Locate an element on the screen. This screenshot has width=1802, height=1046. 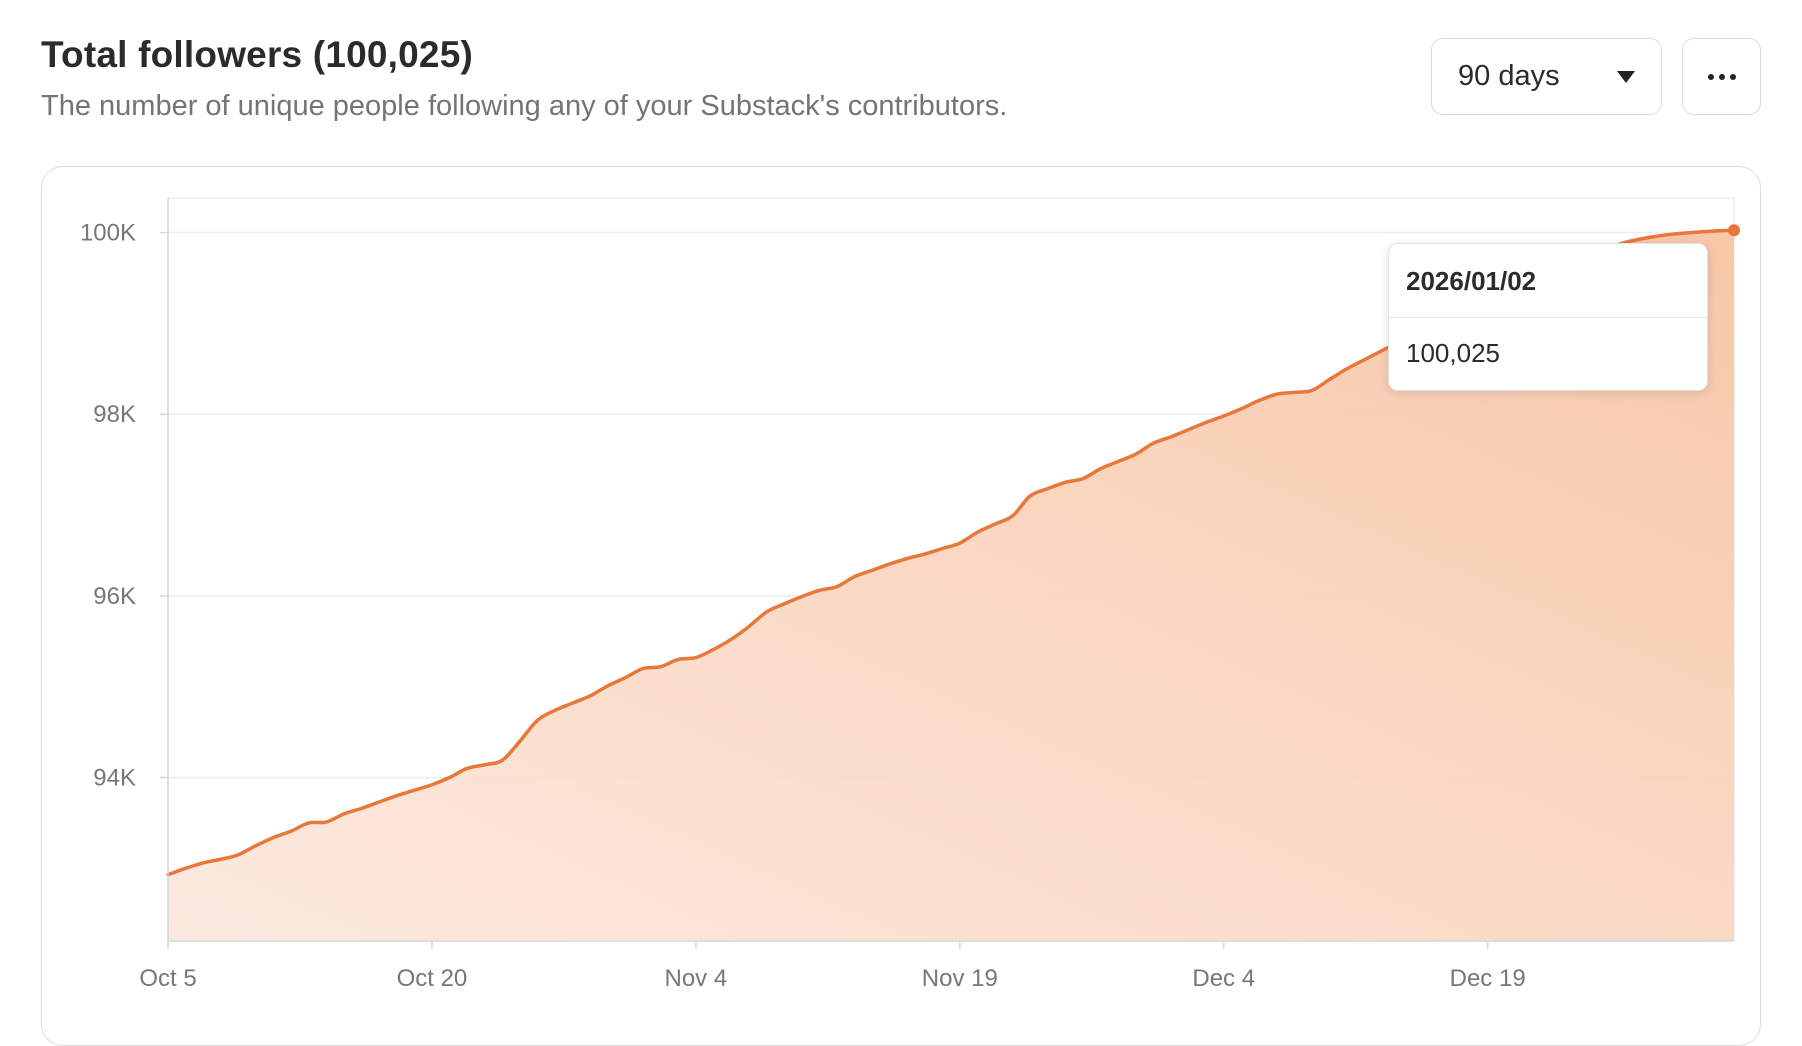
tooltip-date: 2026/01/02 is located at coordinates (1548, 281).